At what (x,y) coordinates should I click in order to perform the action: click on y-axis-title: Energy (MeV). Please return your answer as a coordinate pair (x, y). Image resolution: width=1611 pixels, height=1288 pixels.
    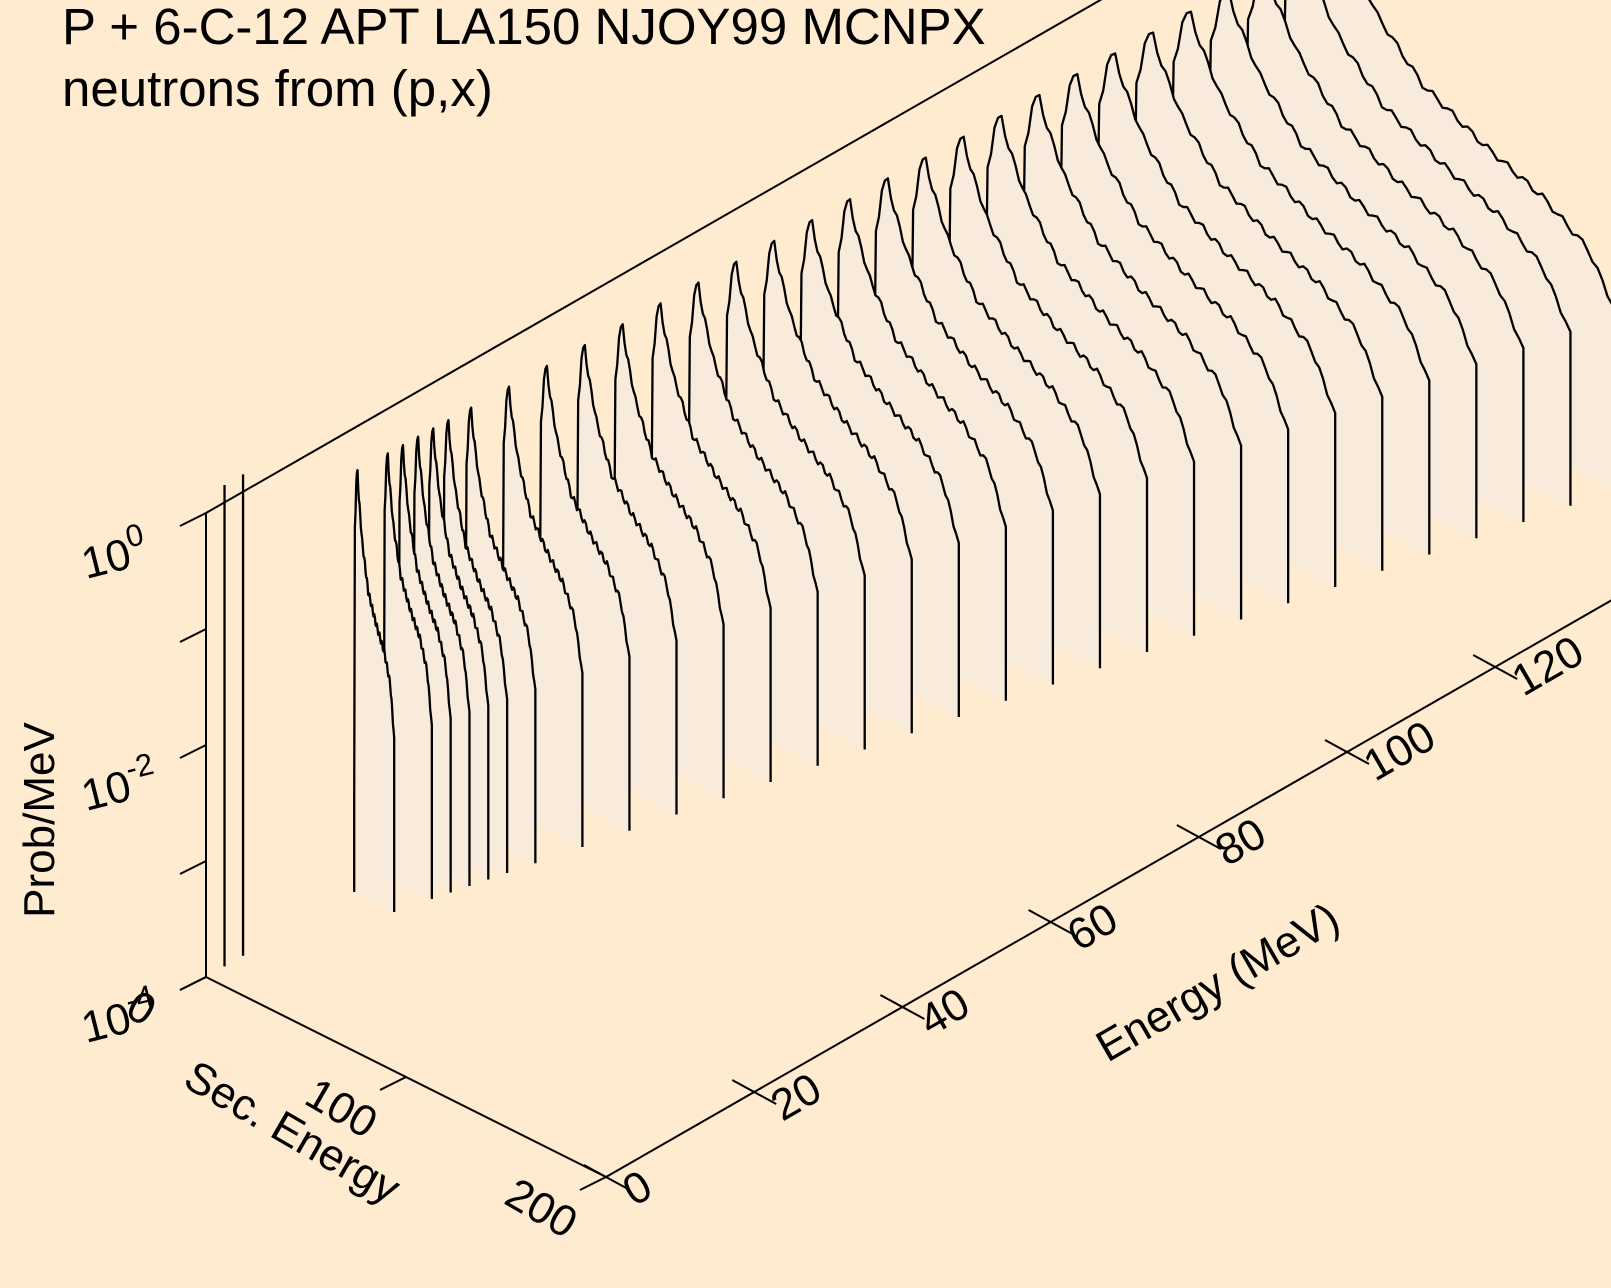
    Looking at the image, I should click on (1218, 982).